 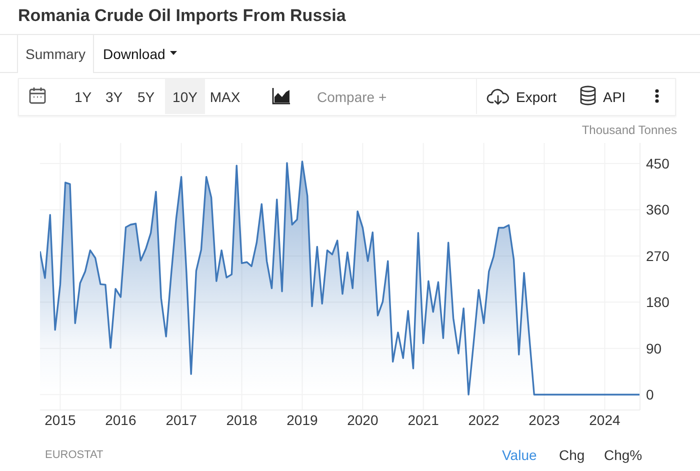 I want to click on chart-title: Romania Crude Oil Imports From Russia, so click(x=182, y=16).